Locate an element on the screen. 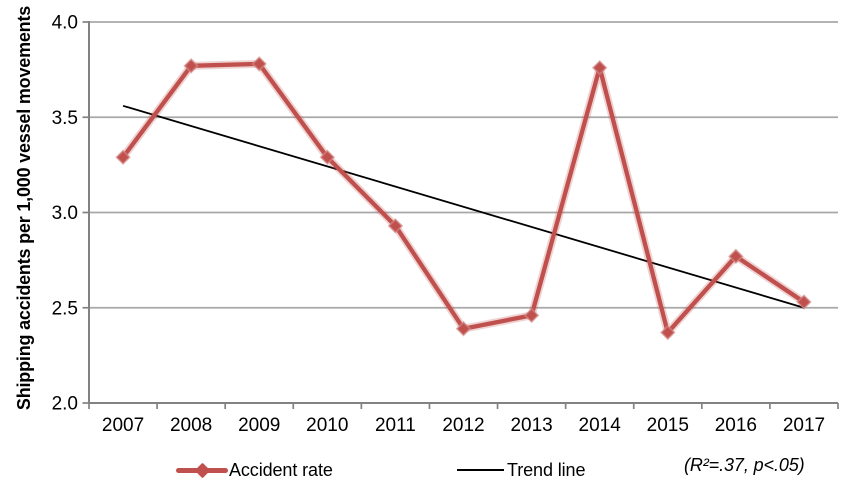 This screenshot has width=864, height=495. x-tick-label-2016: 2016 is located at coordinates (736, 425).